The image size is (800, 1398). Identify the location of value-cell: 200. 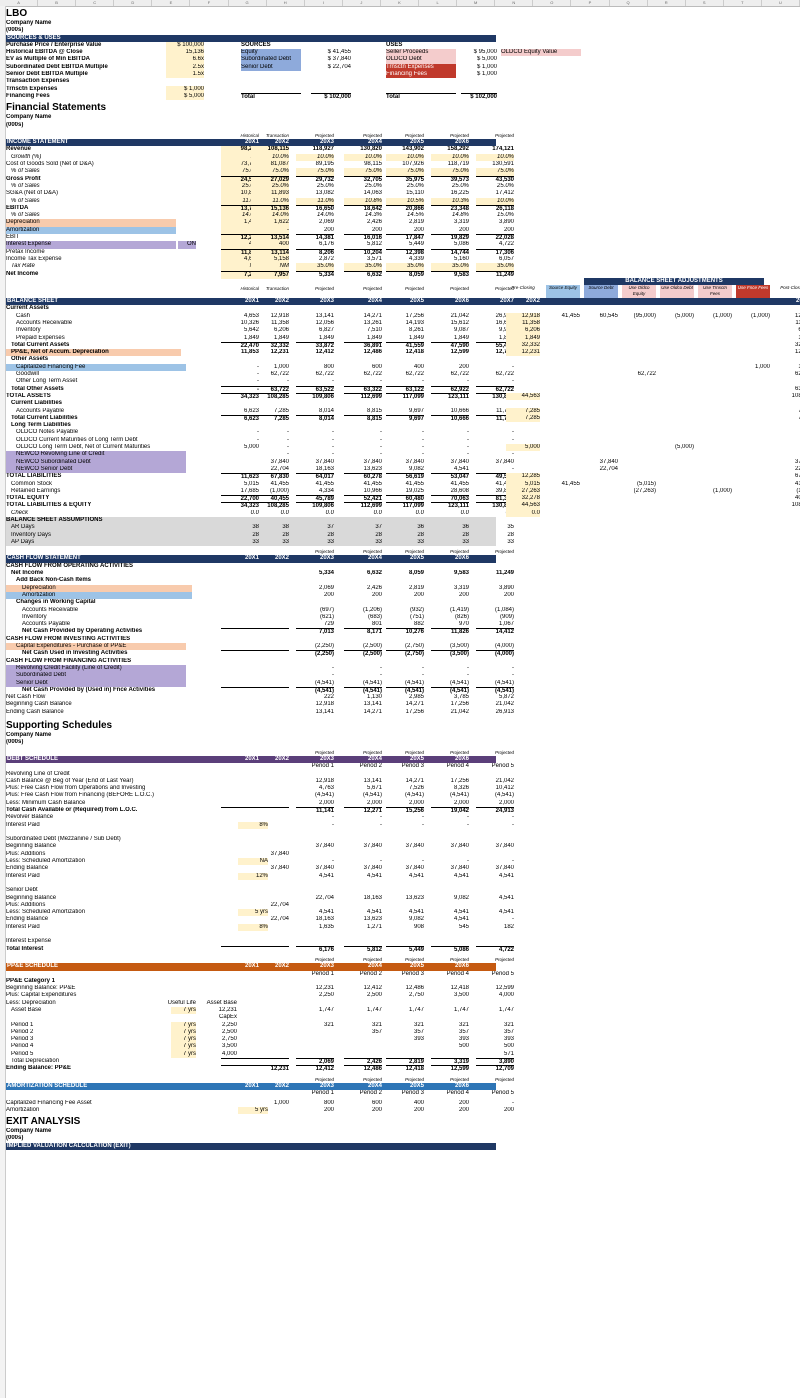
(508, 1109).